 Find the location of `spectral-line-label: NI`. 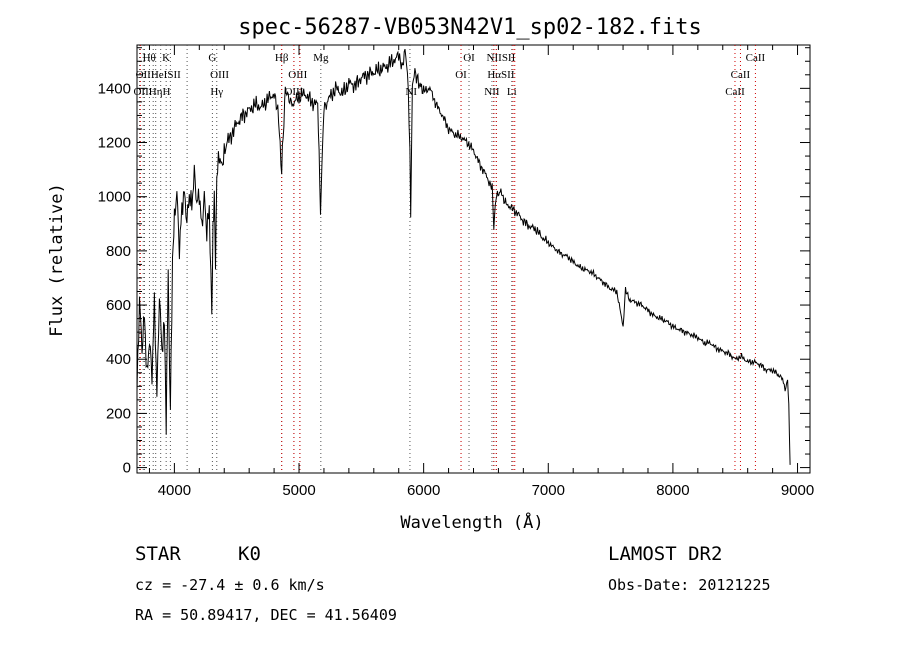

spectral-line-label: NI is located at coordinates (411, 92).